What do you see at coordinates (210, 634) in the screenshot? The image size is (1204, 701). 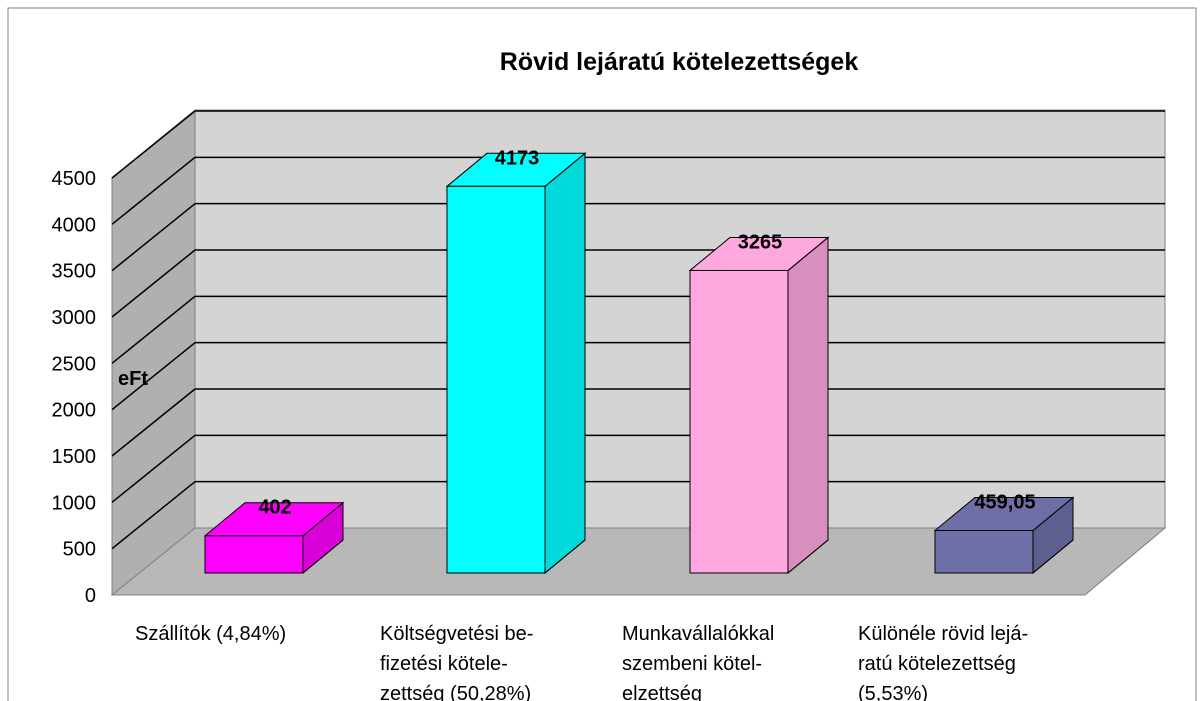 I see `x-tick-label: Szállítók (4,84%)` at bounding box center [210, 634].